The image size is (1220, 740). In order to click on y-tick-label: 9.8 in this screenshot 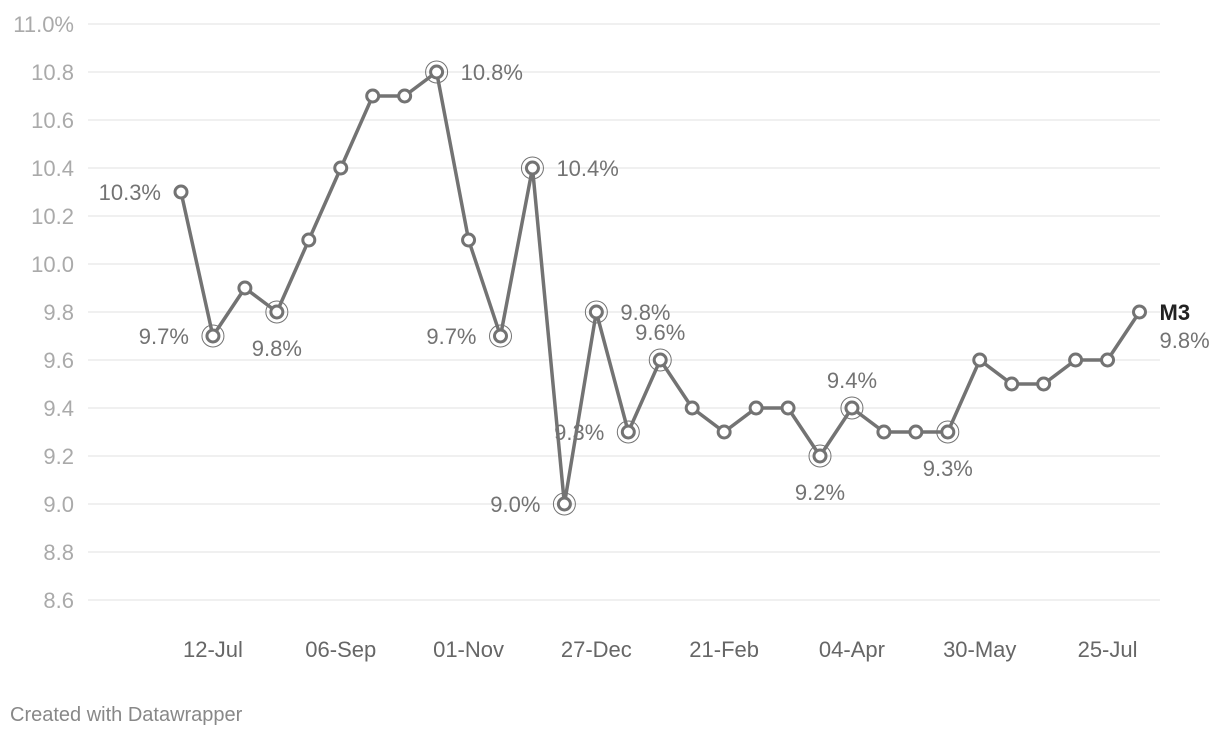, I will do `click(58, 312)`.